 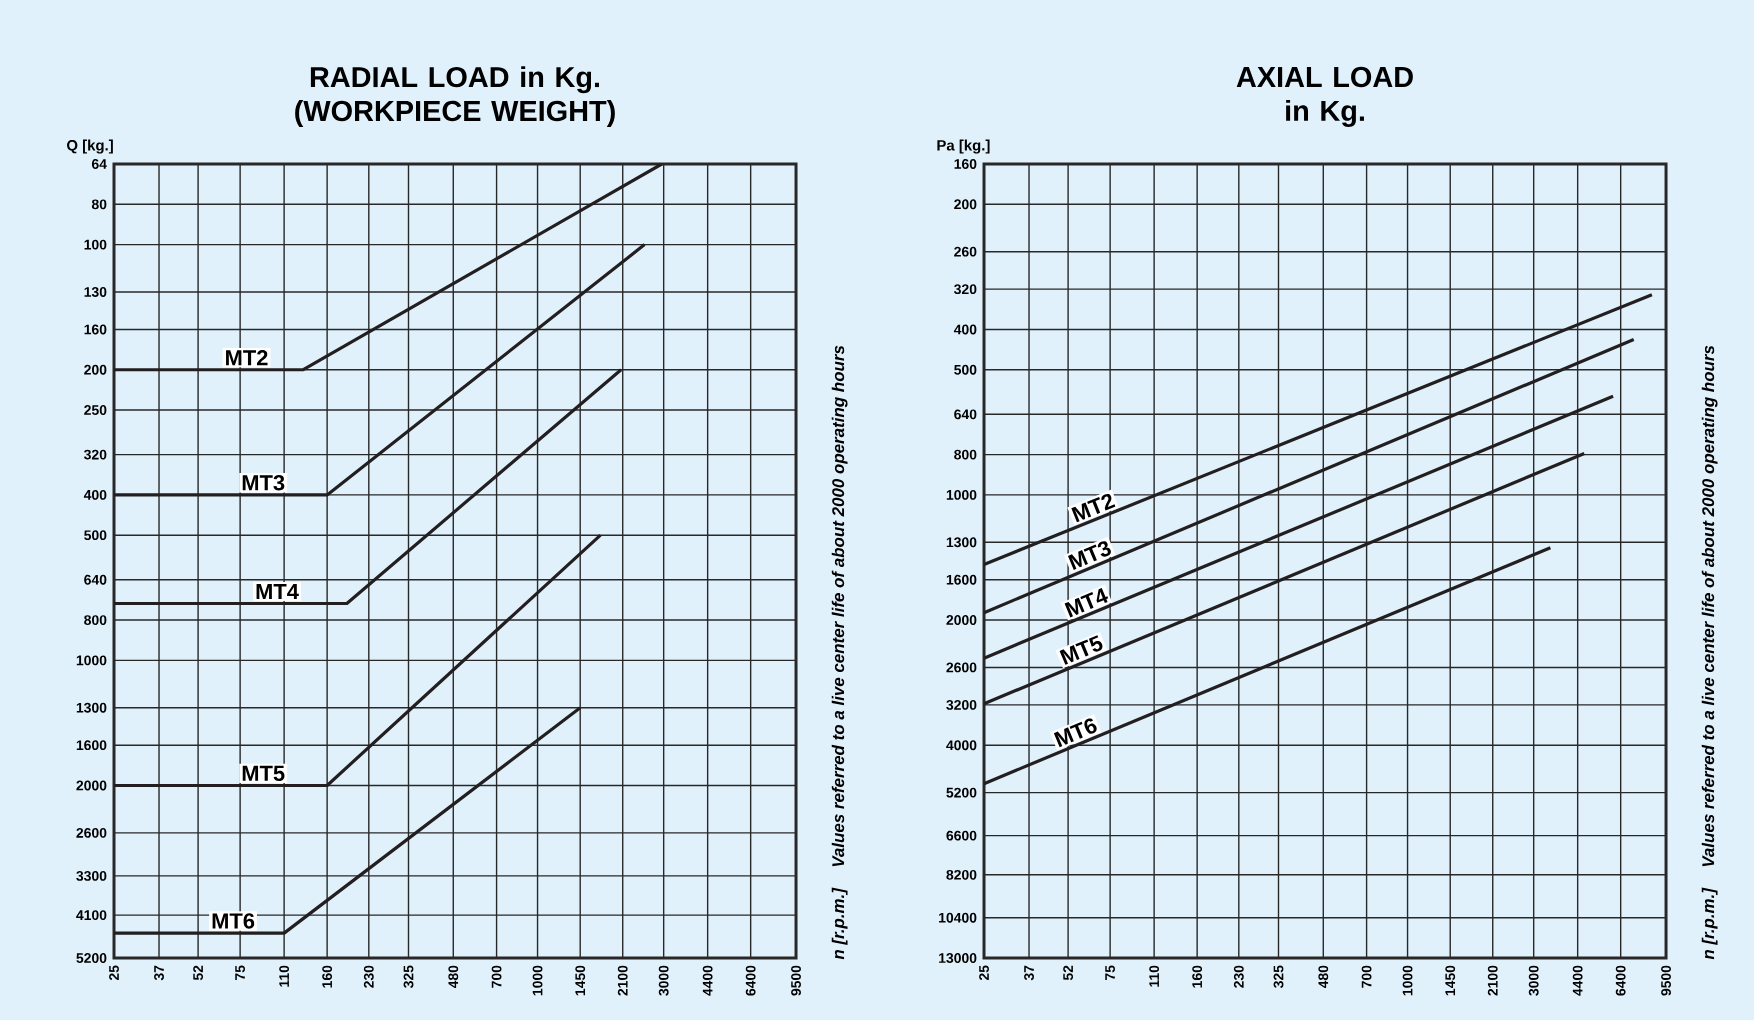 I want to click on series-label: MT2, so click(x=247, y=358).